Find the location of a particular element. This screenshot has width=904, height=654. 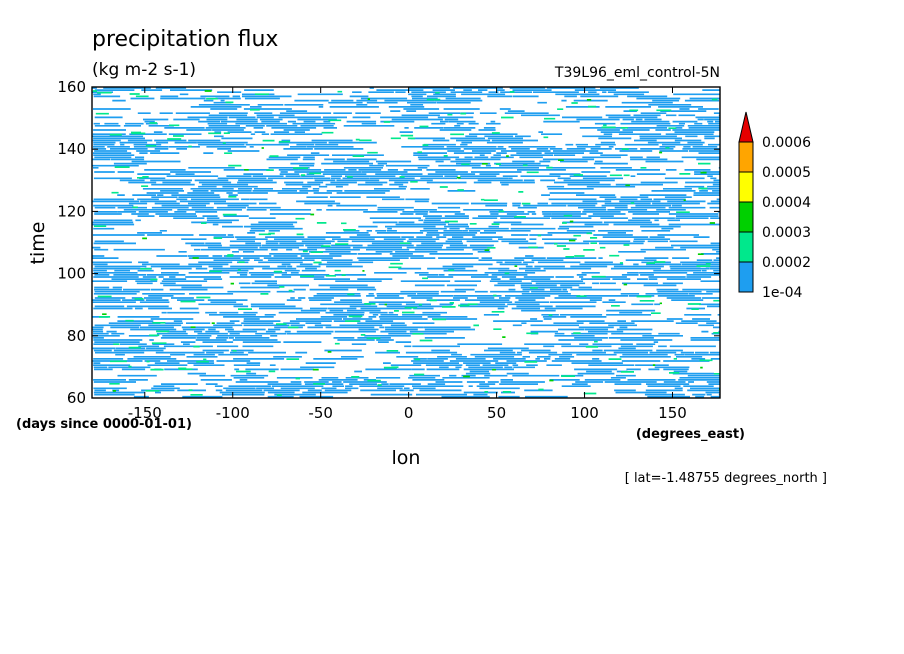

colorbar-label: 0.0005 is located at coordinates (786, 173).